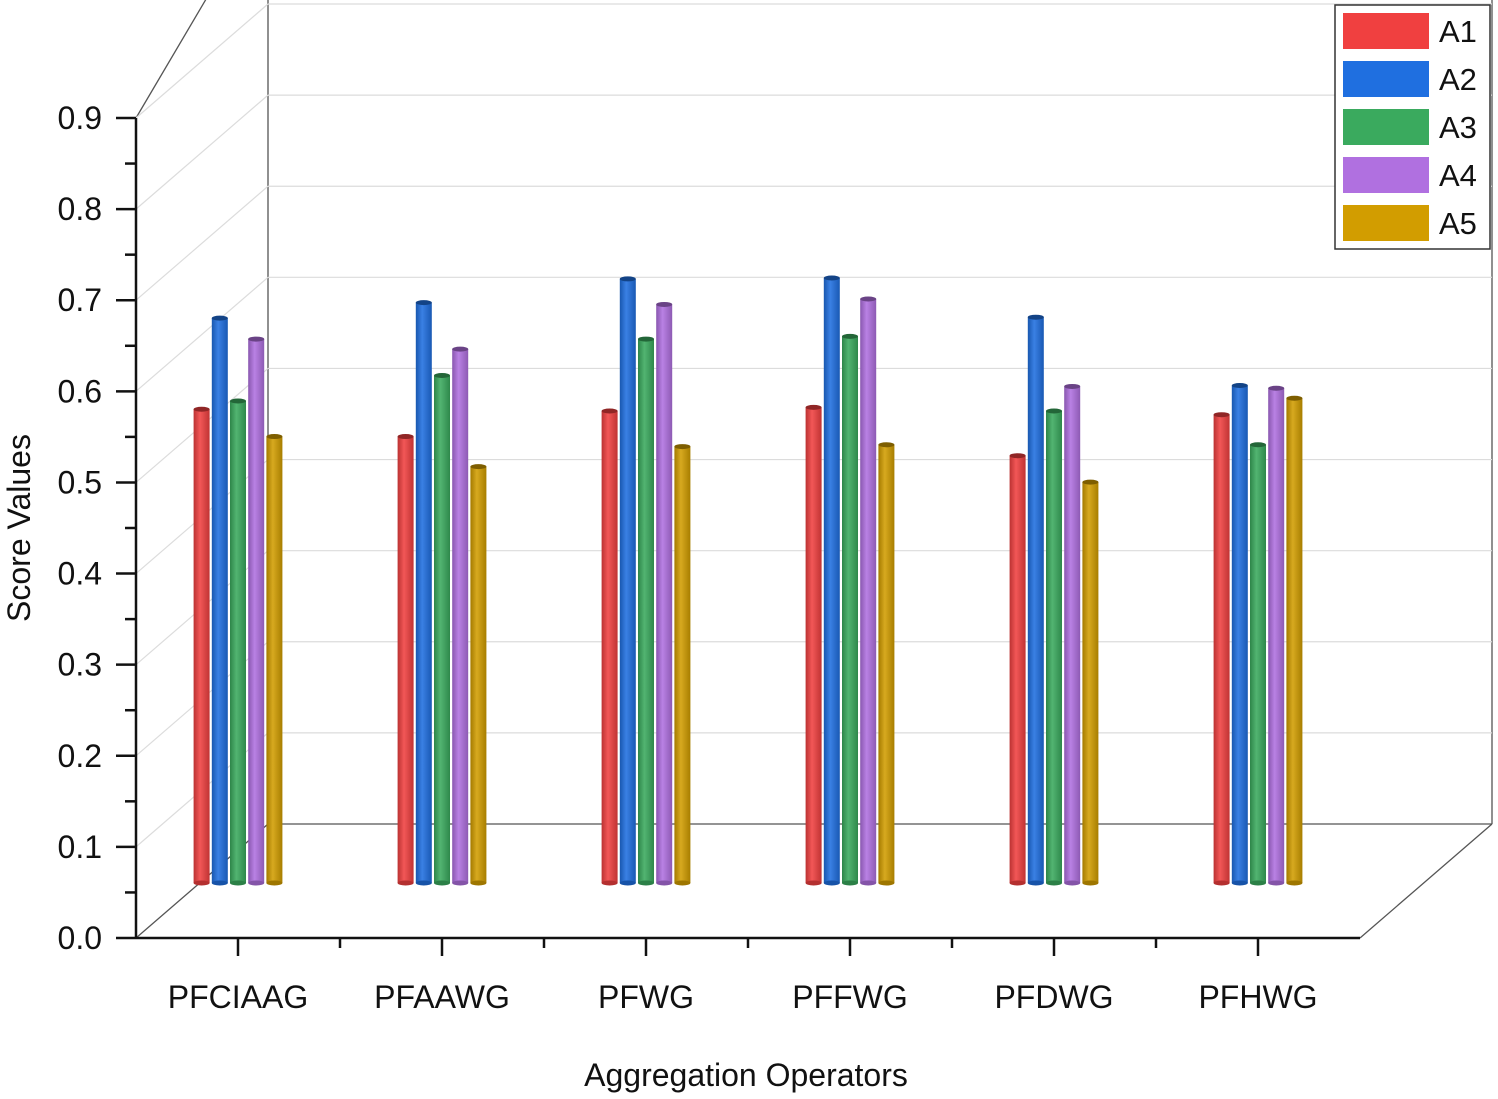  Describe the element at coordinates (831, 580) in the screenshot. I see `bar-A2-PFFWG` at that location.